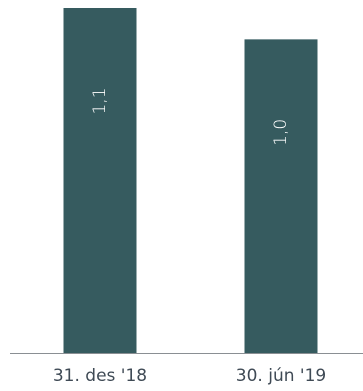  What do you see at coordinates (100, 100) in the screenshot?
I see `bar-value-label-0: 1,1` at bounding box center [100, 100].